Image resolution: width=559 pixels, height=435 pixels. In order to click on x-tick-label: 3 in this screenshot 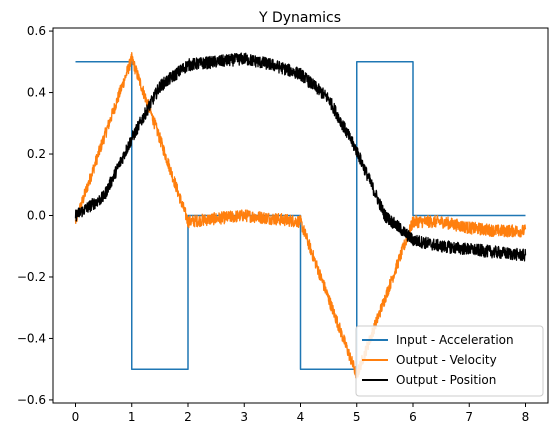, I will do `click(244, 417)`.